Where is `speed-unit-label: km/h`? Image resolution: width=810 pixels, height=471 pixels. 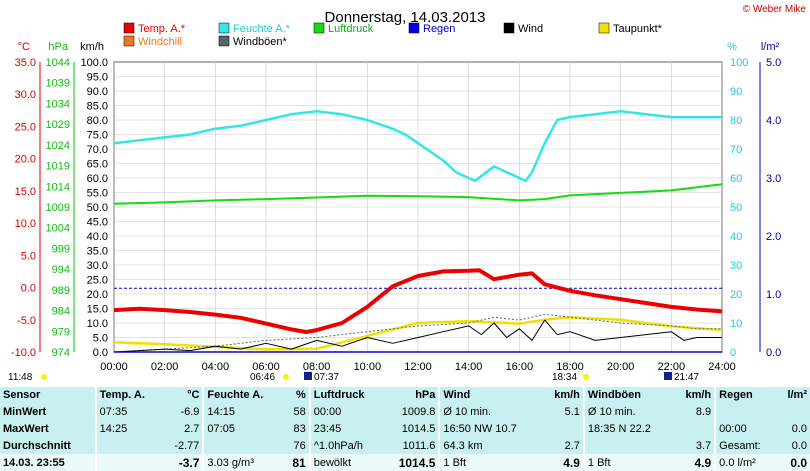
speed-unit-label: km/h is located at coordinates (92, 47).